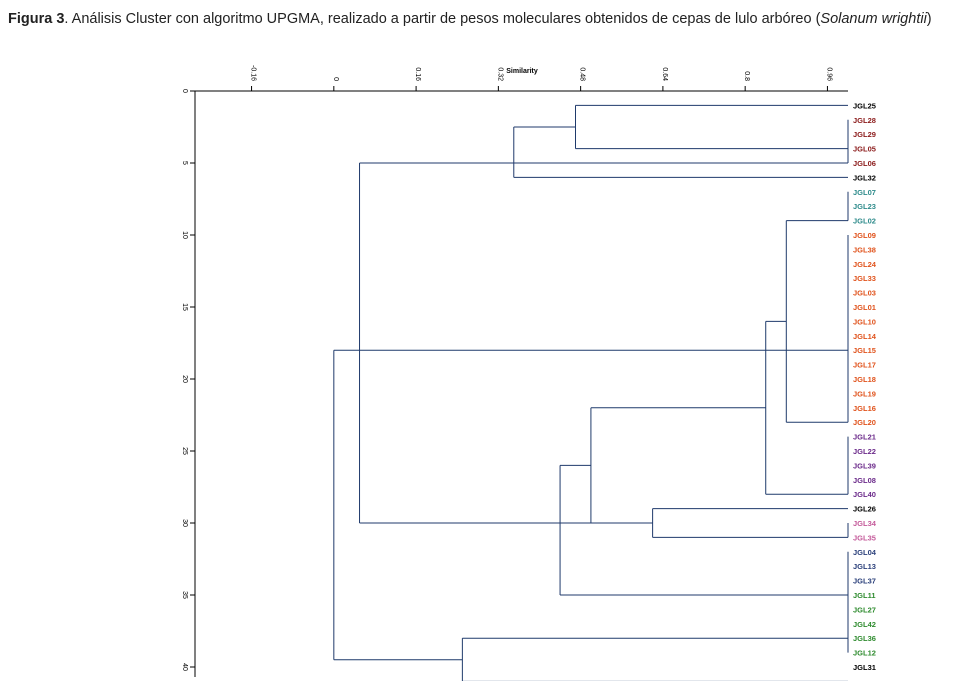 This screenshot has height=681, width=972. I want to click on x-tick-label: 0.32, so click(499, 74).